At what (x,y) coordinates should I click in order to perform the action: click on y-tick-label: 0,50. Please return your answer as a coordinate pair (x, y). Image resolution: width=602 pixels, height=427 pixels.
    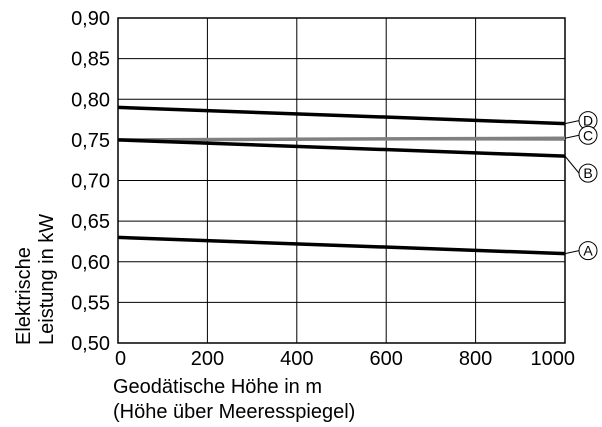
    Looking at the image, I should click on (90, 344).